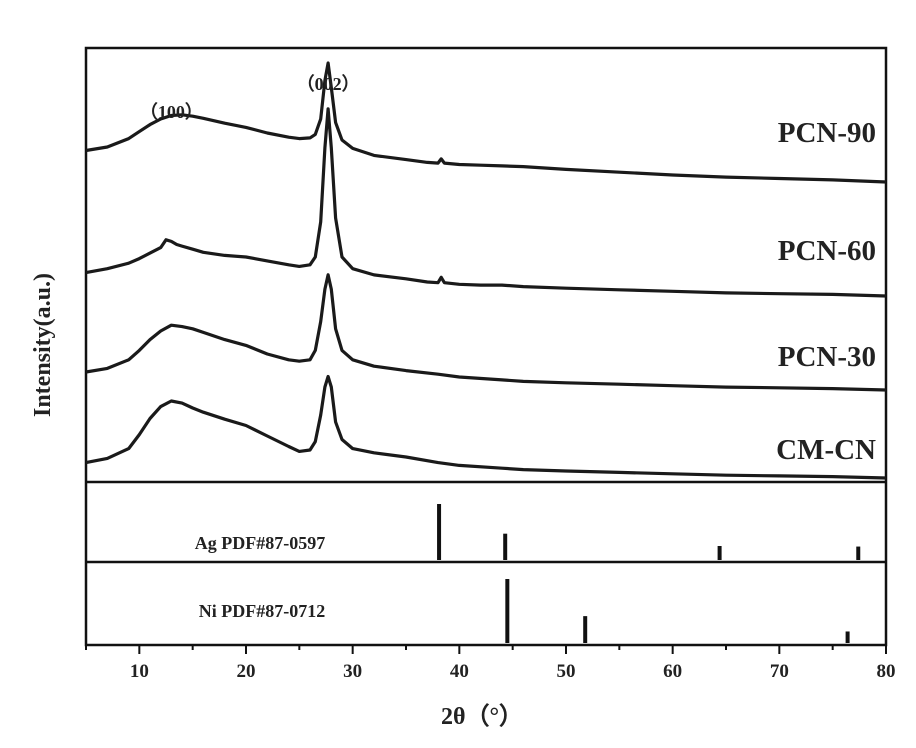 The image size is (916, 748). What do you see at coordinates (672, 671) in the screenshot?
I see `x-tick-label: 60` at bounding box center [672, 671].